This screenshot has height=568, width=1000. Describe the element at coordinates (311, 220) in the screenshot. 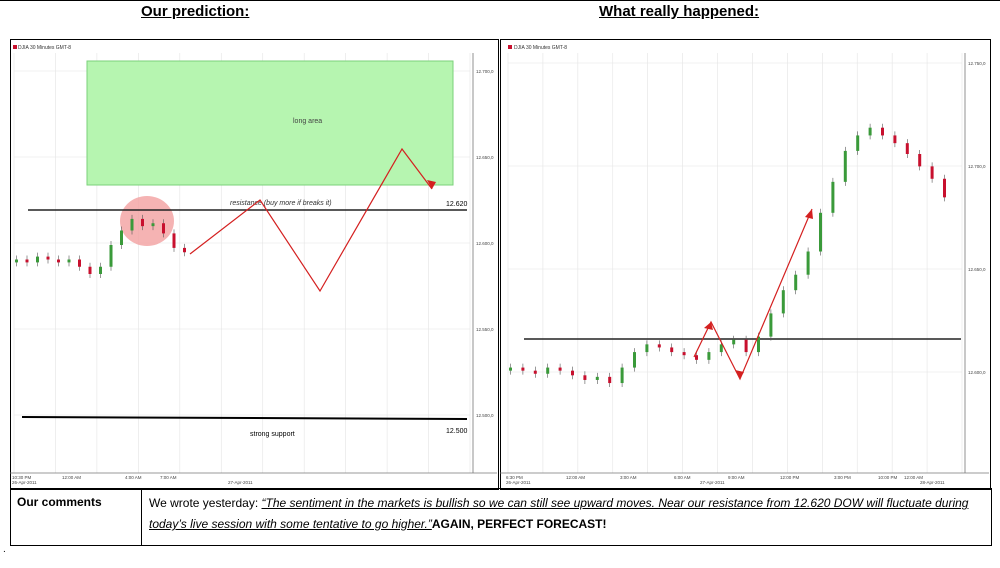

I see `prediction-arrow-path` at that location.